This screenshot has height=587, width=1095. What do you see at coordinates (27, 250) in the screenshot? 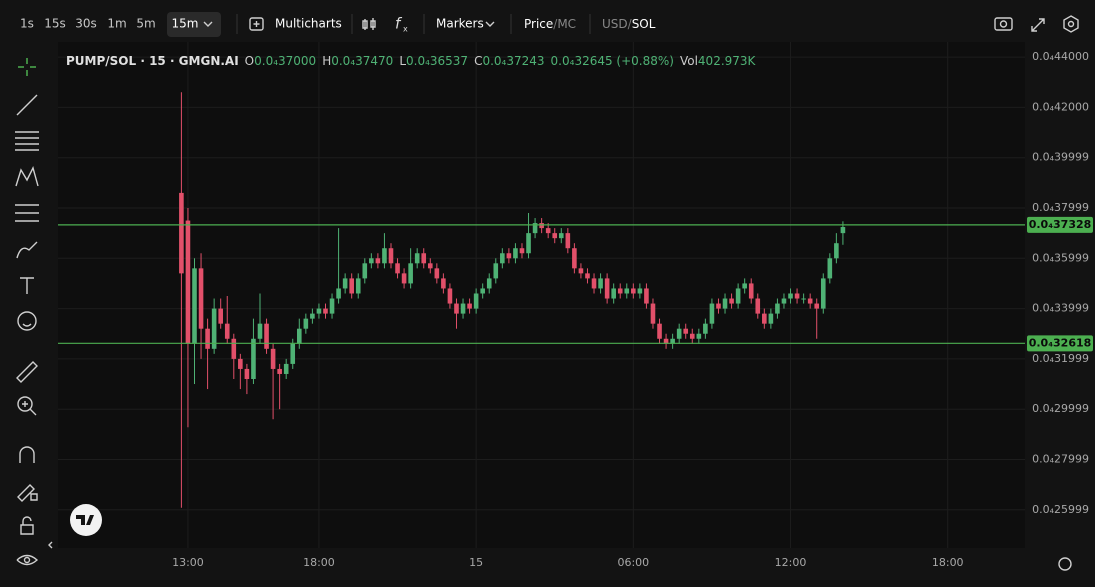
I see `brush-tool` at bounding box center [27, 250].